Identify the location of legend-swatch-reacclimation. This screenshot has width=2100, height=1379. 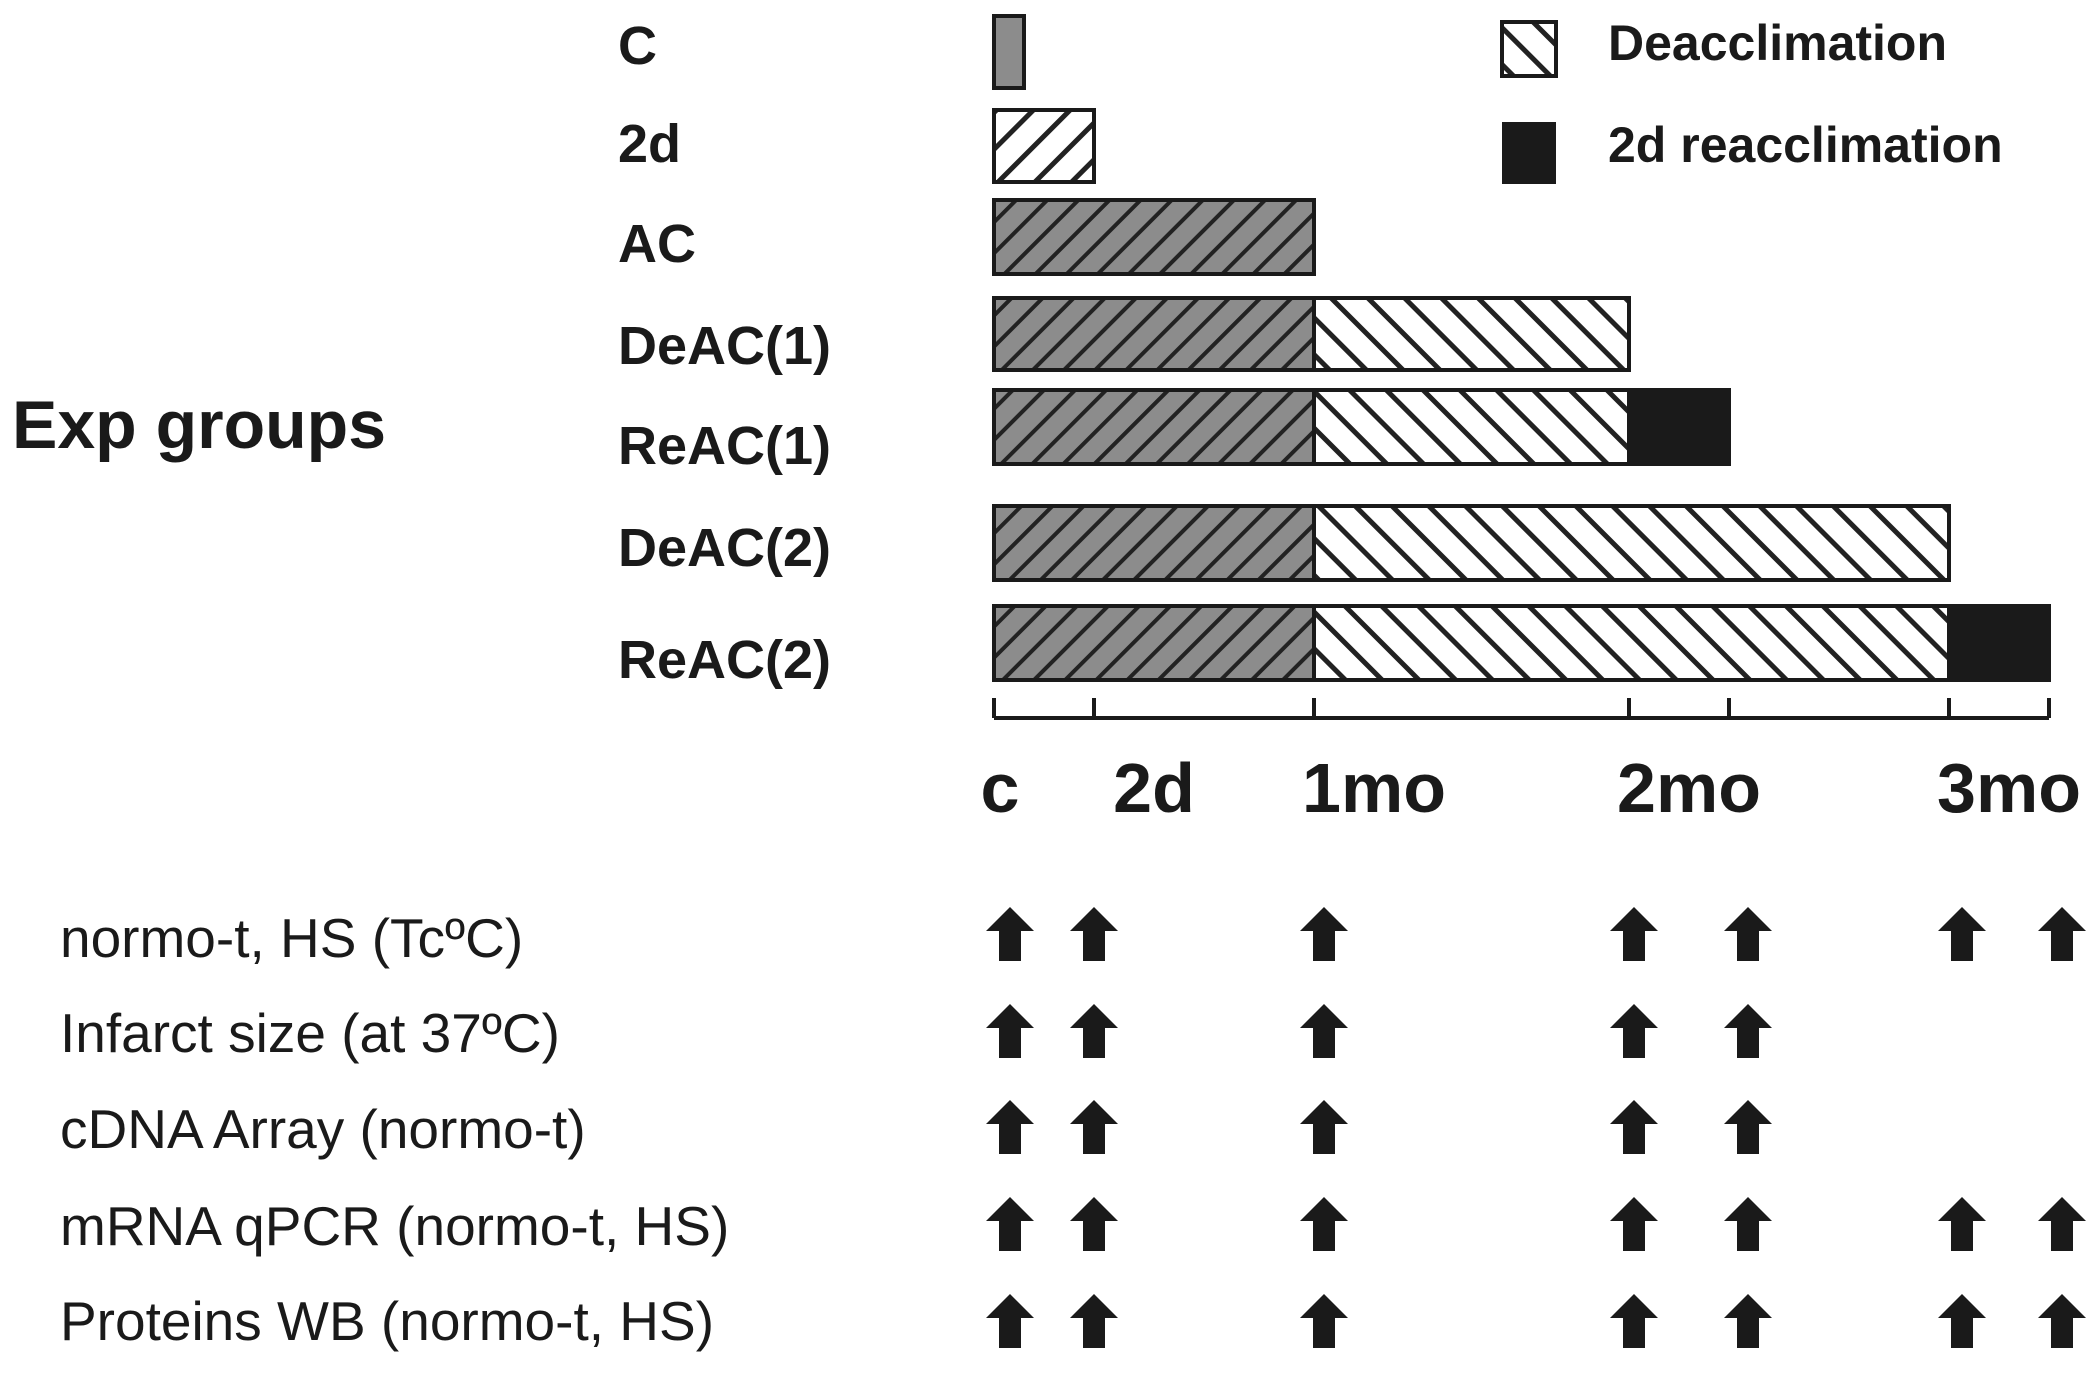
(1529, 153).